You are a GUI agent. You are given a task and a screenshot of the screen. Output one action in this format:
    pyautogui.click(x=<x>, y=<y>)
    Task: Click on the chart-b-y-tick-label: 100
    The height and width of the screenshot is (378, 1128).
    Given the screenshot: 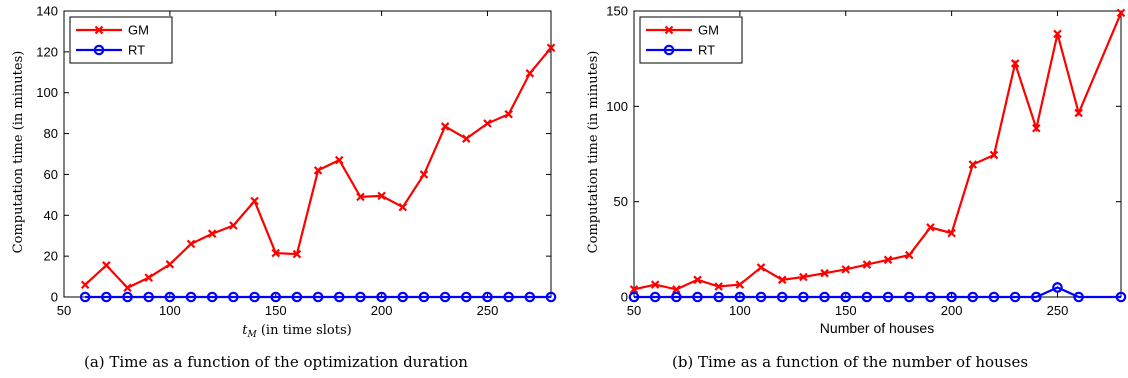 What is the action you would take?
    pyautogui.click(x=617, y=106)
    